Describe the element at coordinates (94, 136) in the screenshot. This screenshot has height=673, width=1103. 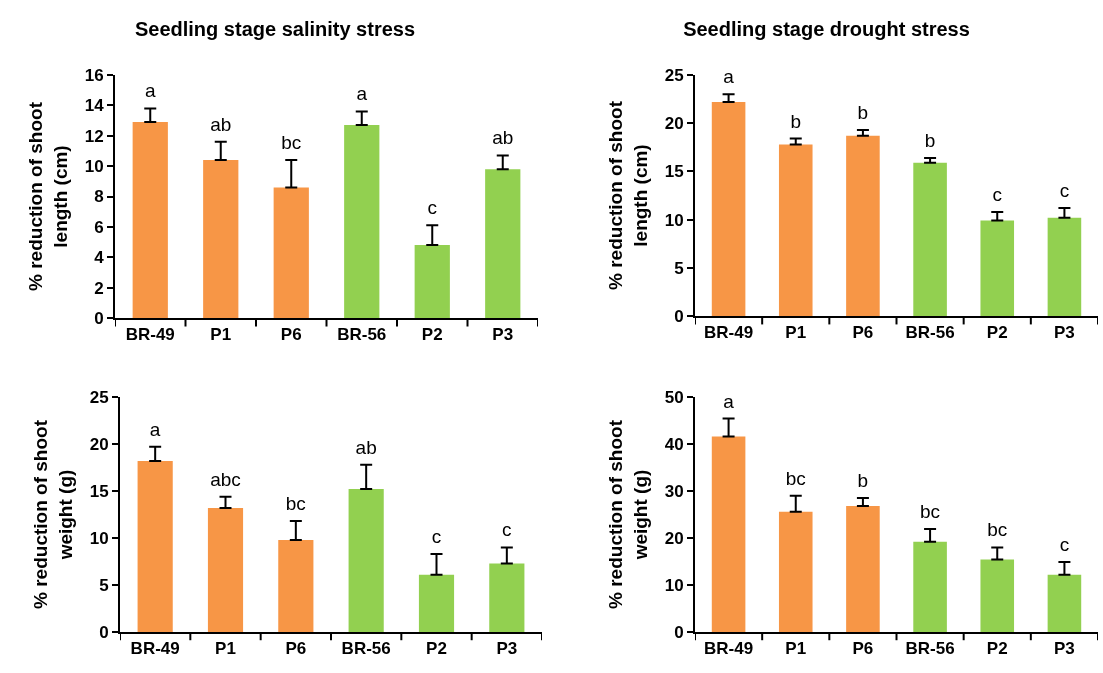
I see `y-tick-label: 12` at that location.